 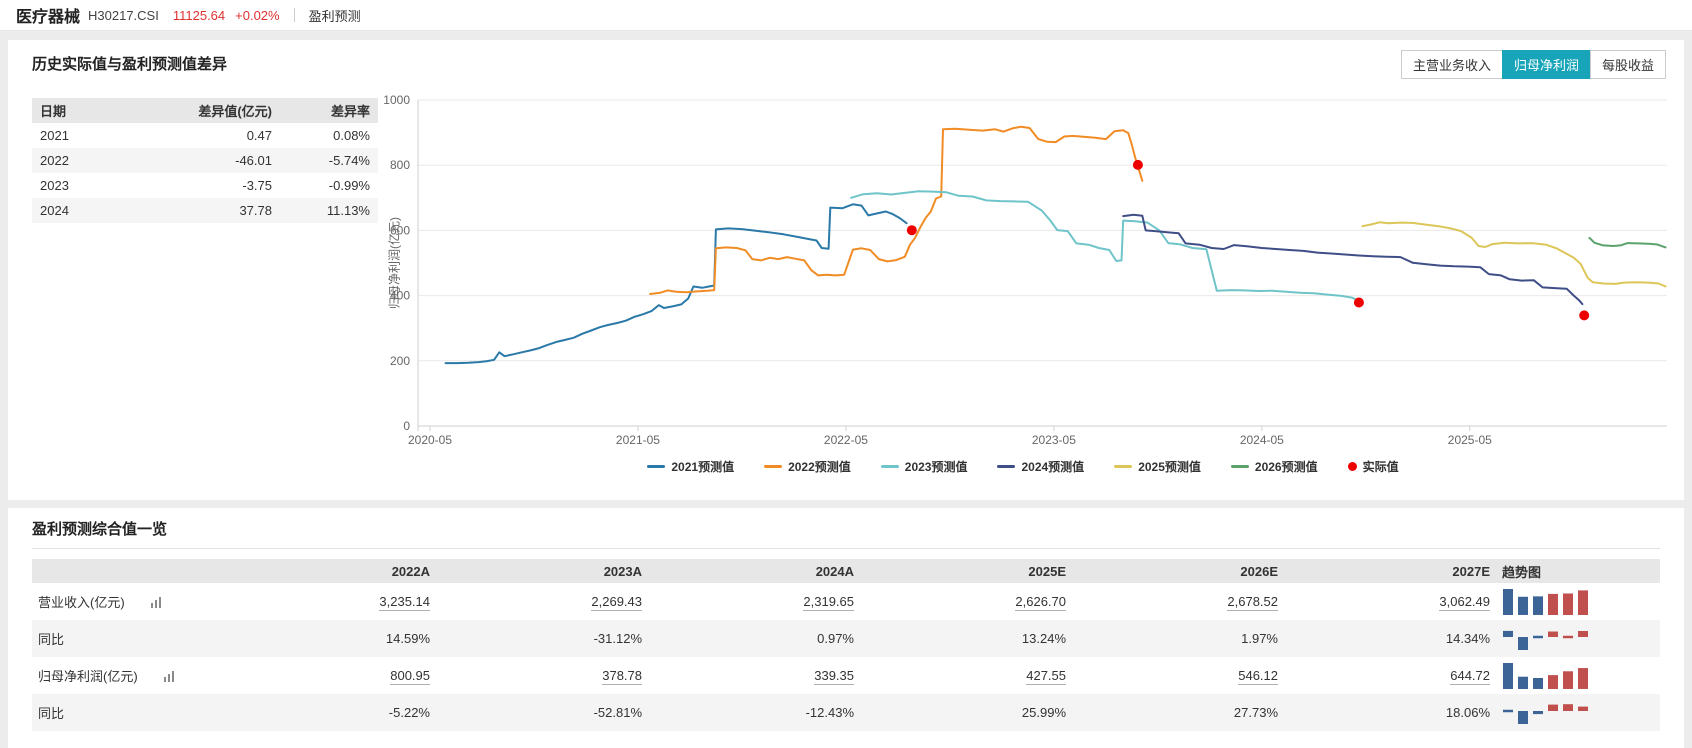 What do you see at coordinates (1274, 466) in the screenshot?
I see `legend-item-5: 2026预测值` at bounding box center [1274, 466].